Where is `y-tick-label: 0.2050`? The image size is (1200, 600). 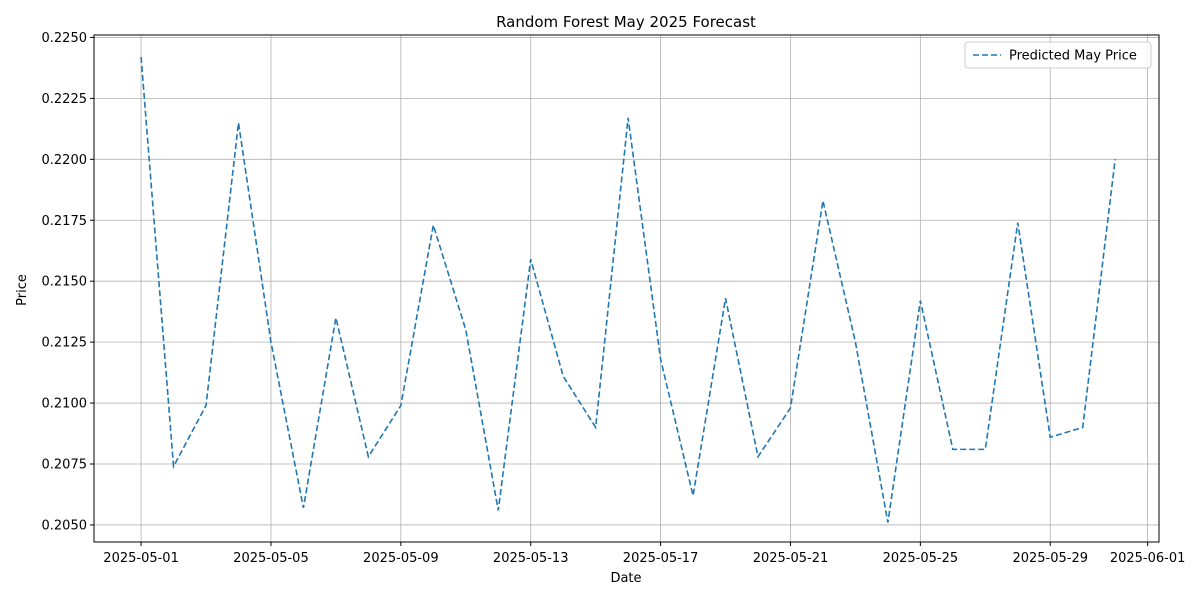
y-tick-label: 0.2050 is located at coordinates (65, 525).